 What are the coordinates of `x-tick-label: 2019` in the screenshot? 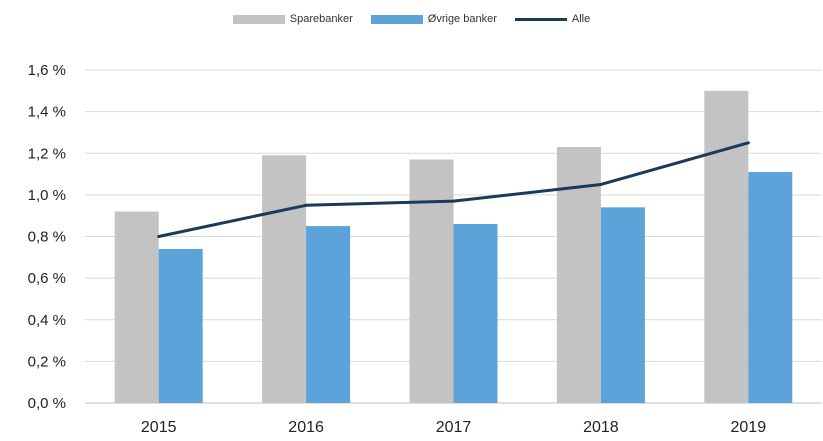 It's located at (749, 427).